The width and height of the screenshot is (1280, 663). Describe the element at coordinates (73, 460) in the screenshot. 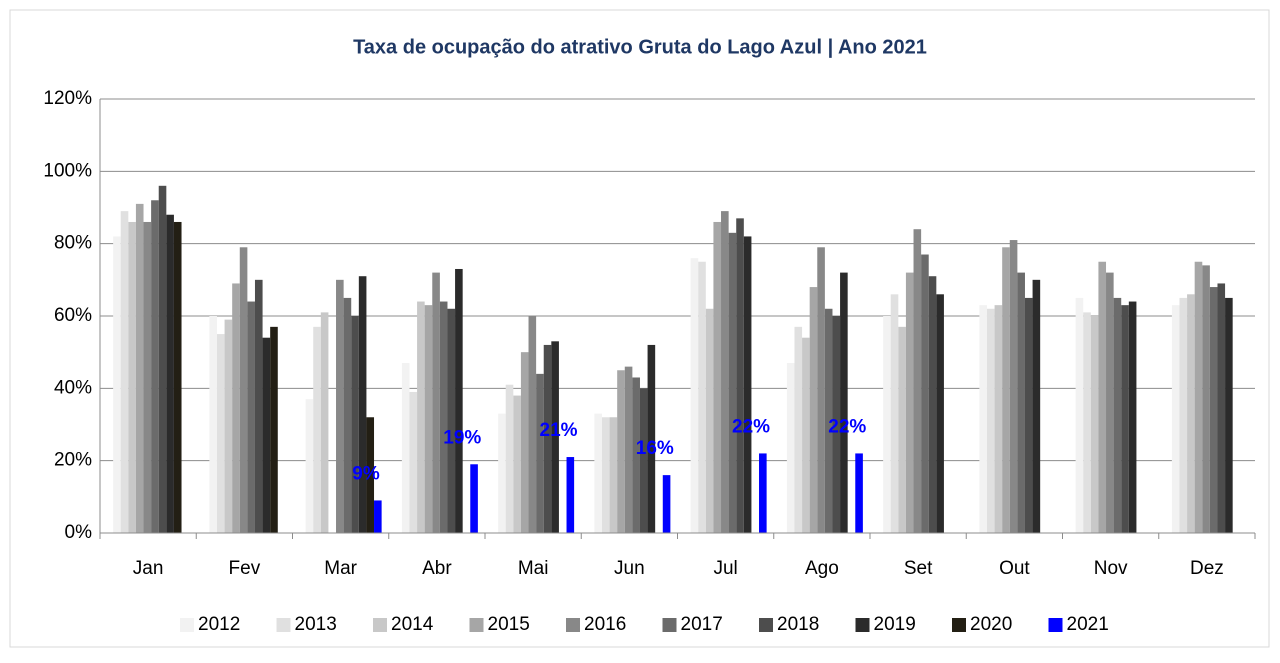

I see `y-tick-label: 20%` at that location.